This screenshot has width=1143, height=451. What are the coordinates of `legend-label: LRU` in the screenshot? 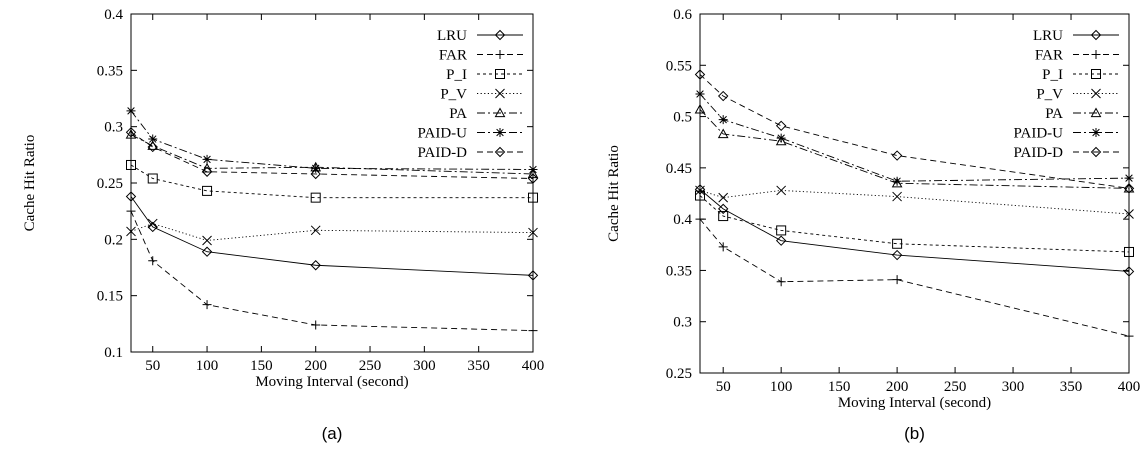 It's located at (1048, 36).